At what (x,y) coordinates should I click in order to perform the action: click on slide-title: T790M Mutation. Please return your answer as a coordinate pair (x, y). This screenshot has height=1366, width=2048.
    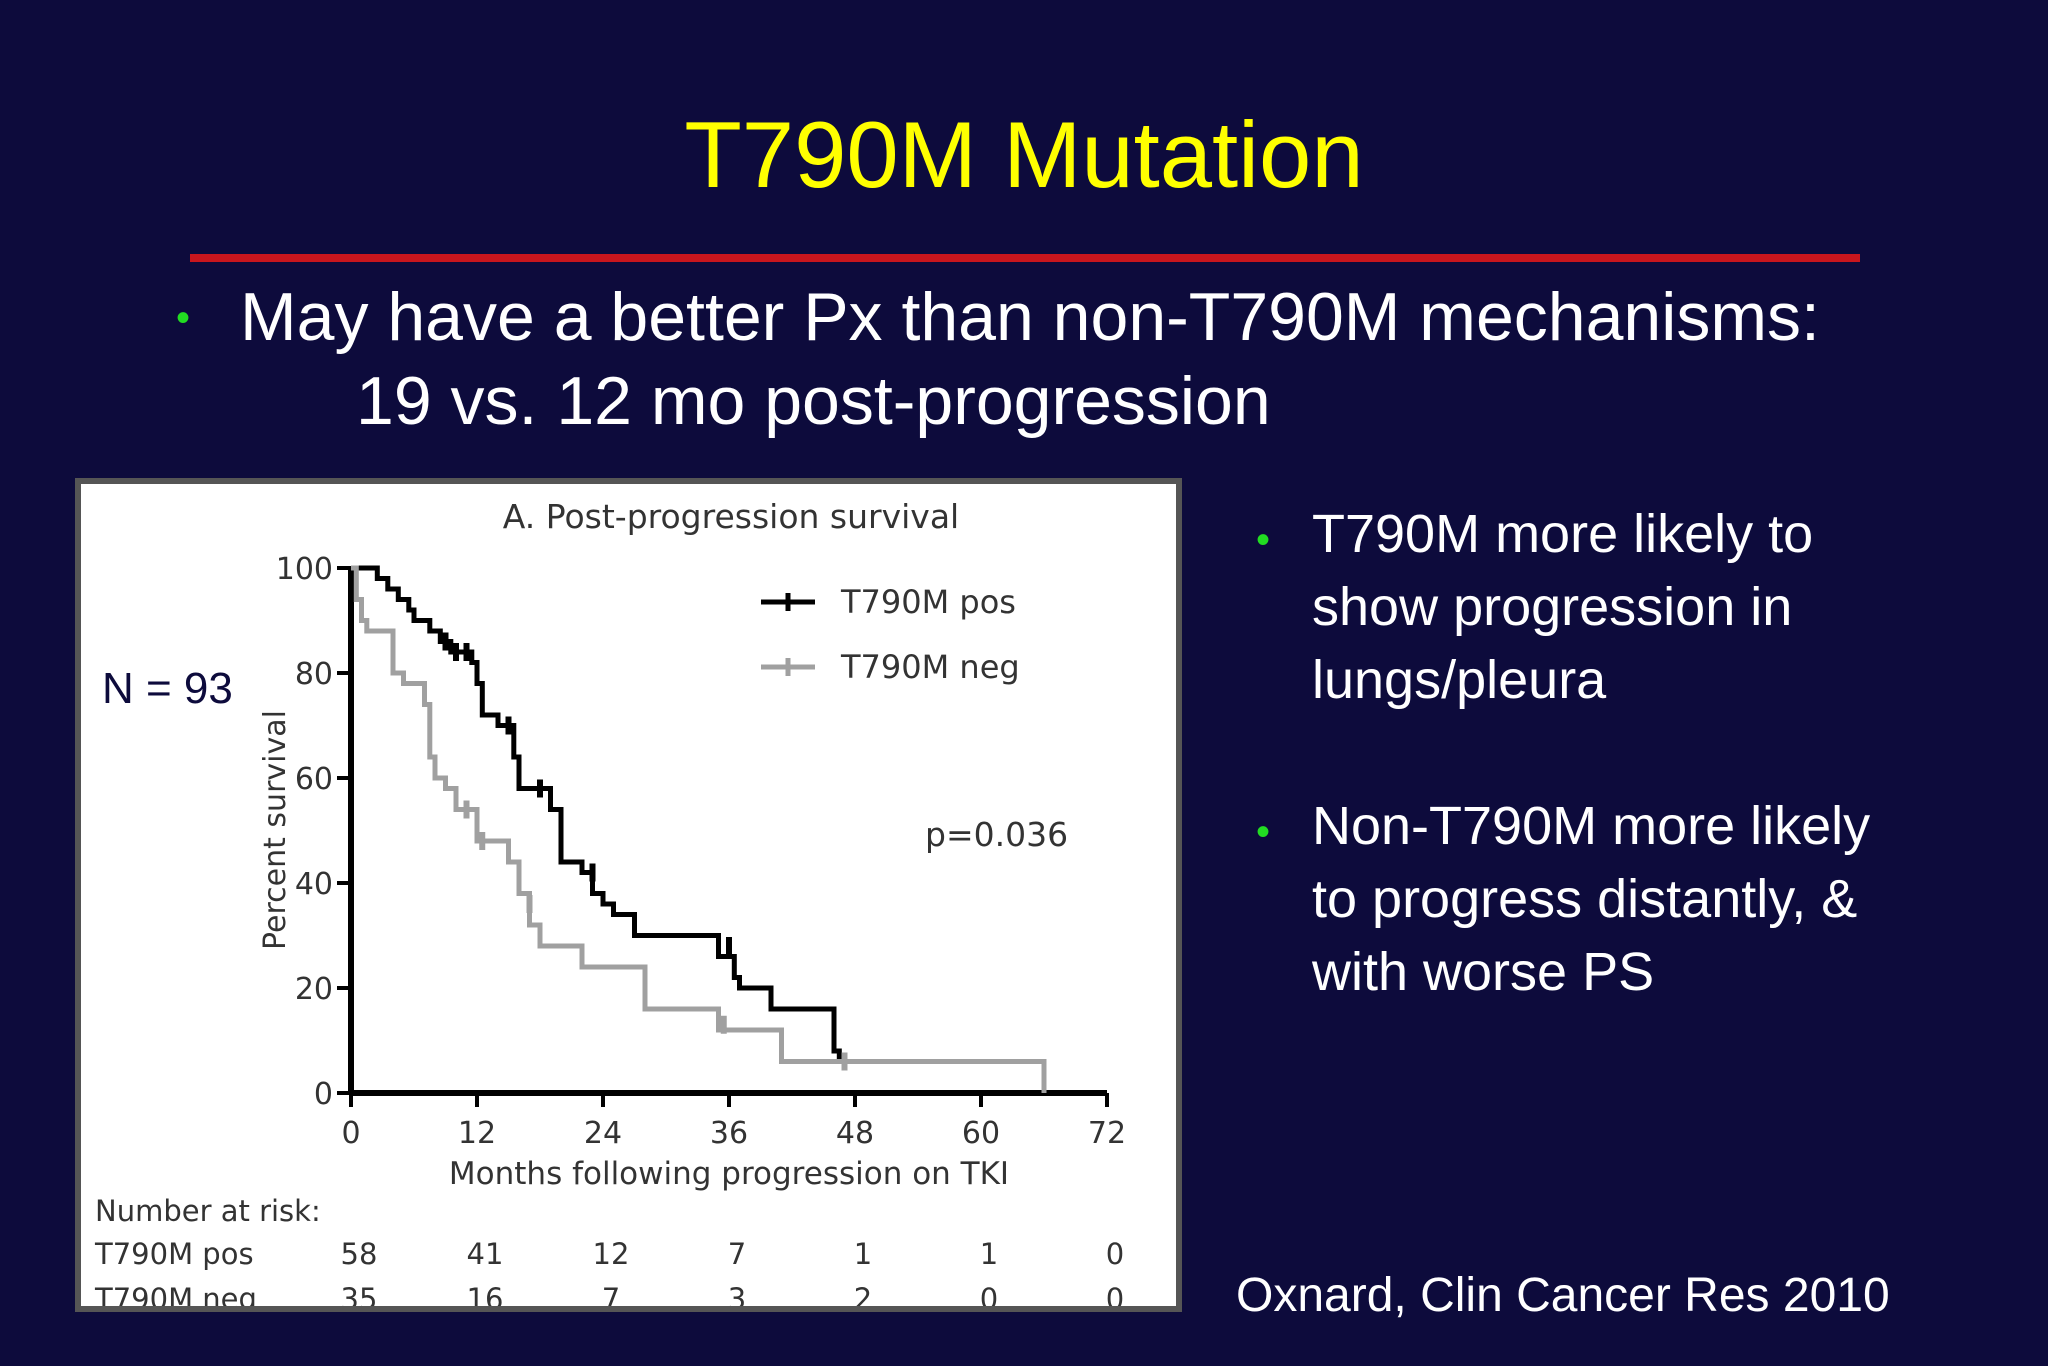
    Looking at the image, I should click on (1024, 154).